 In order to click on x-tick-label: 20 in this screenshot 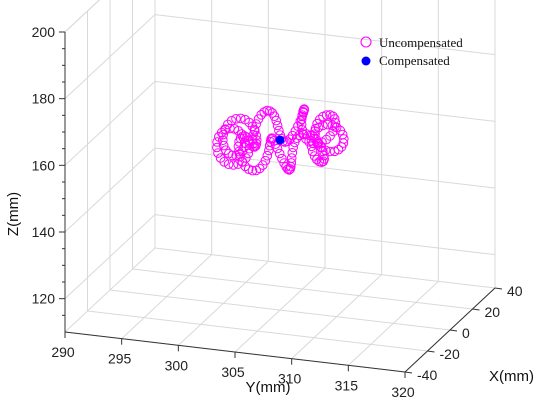, I will do `click(493, 312)`.